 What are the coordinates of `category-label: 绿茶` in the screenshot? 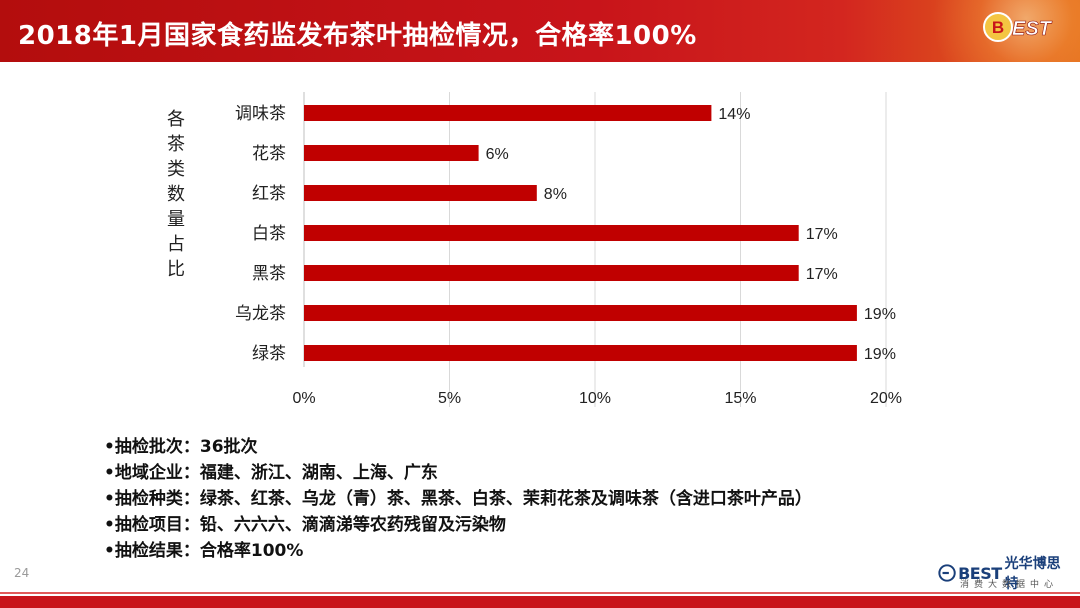 It's located at (269, 353).